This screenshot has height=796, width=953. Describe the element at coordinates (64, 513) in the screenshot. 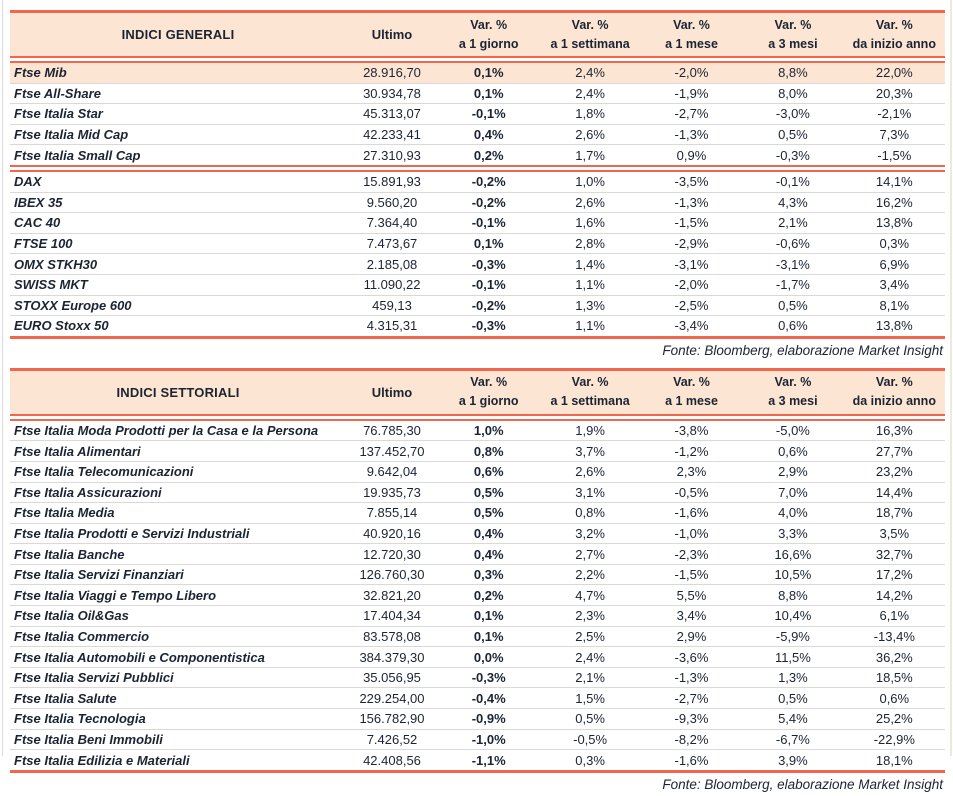

I see `index-name: Ftse Italia Media` at that location.